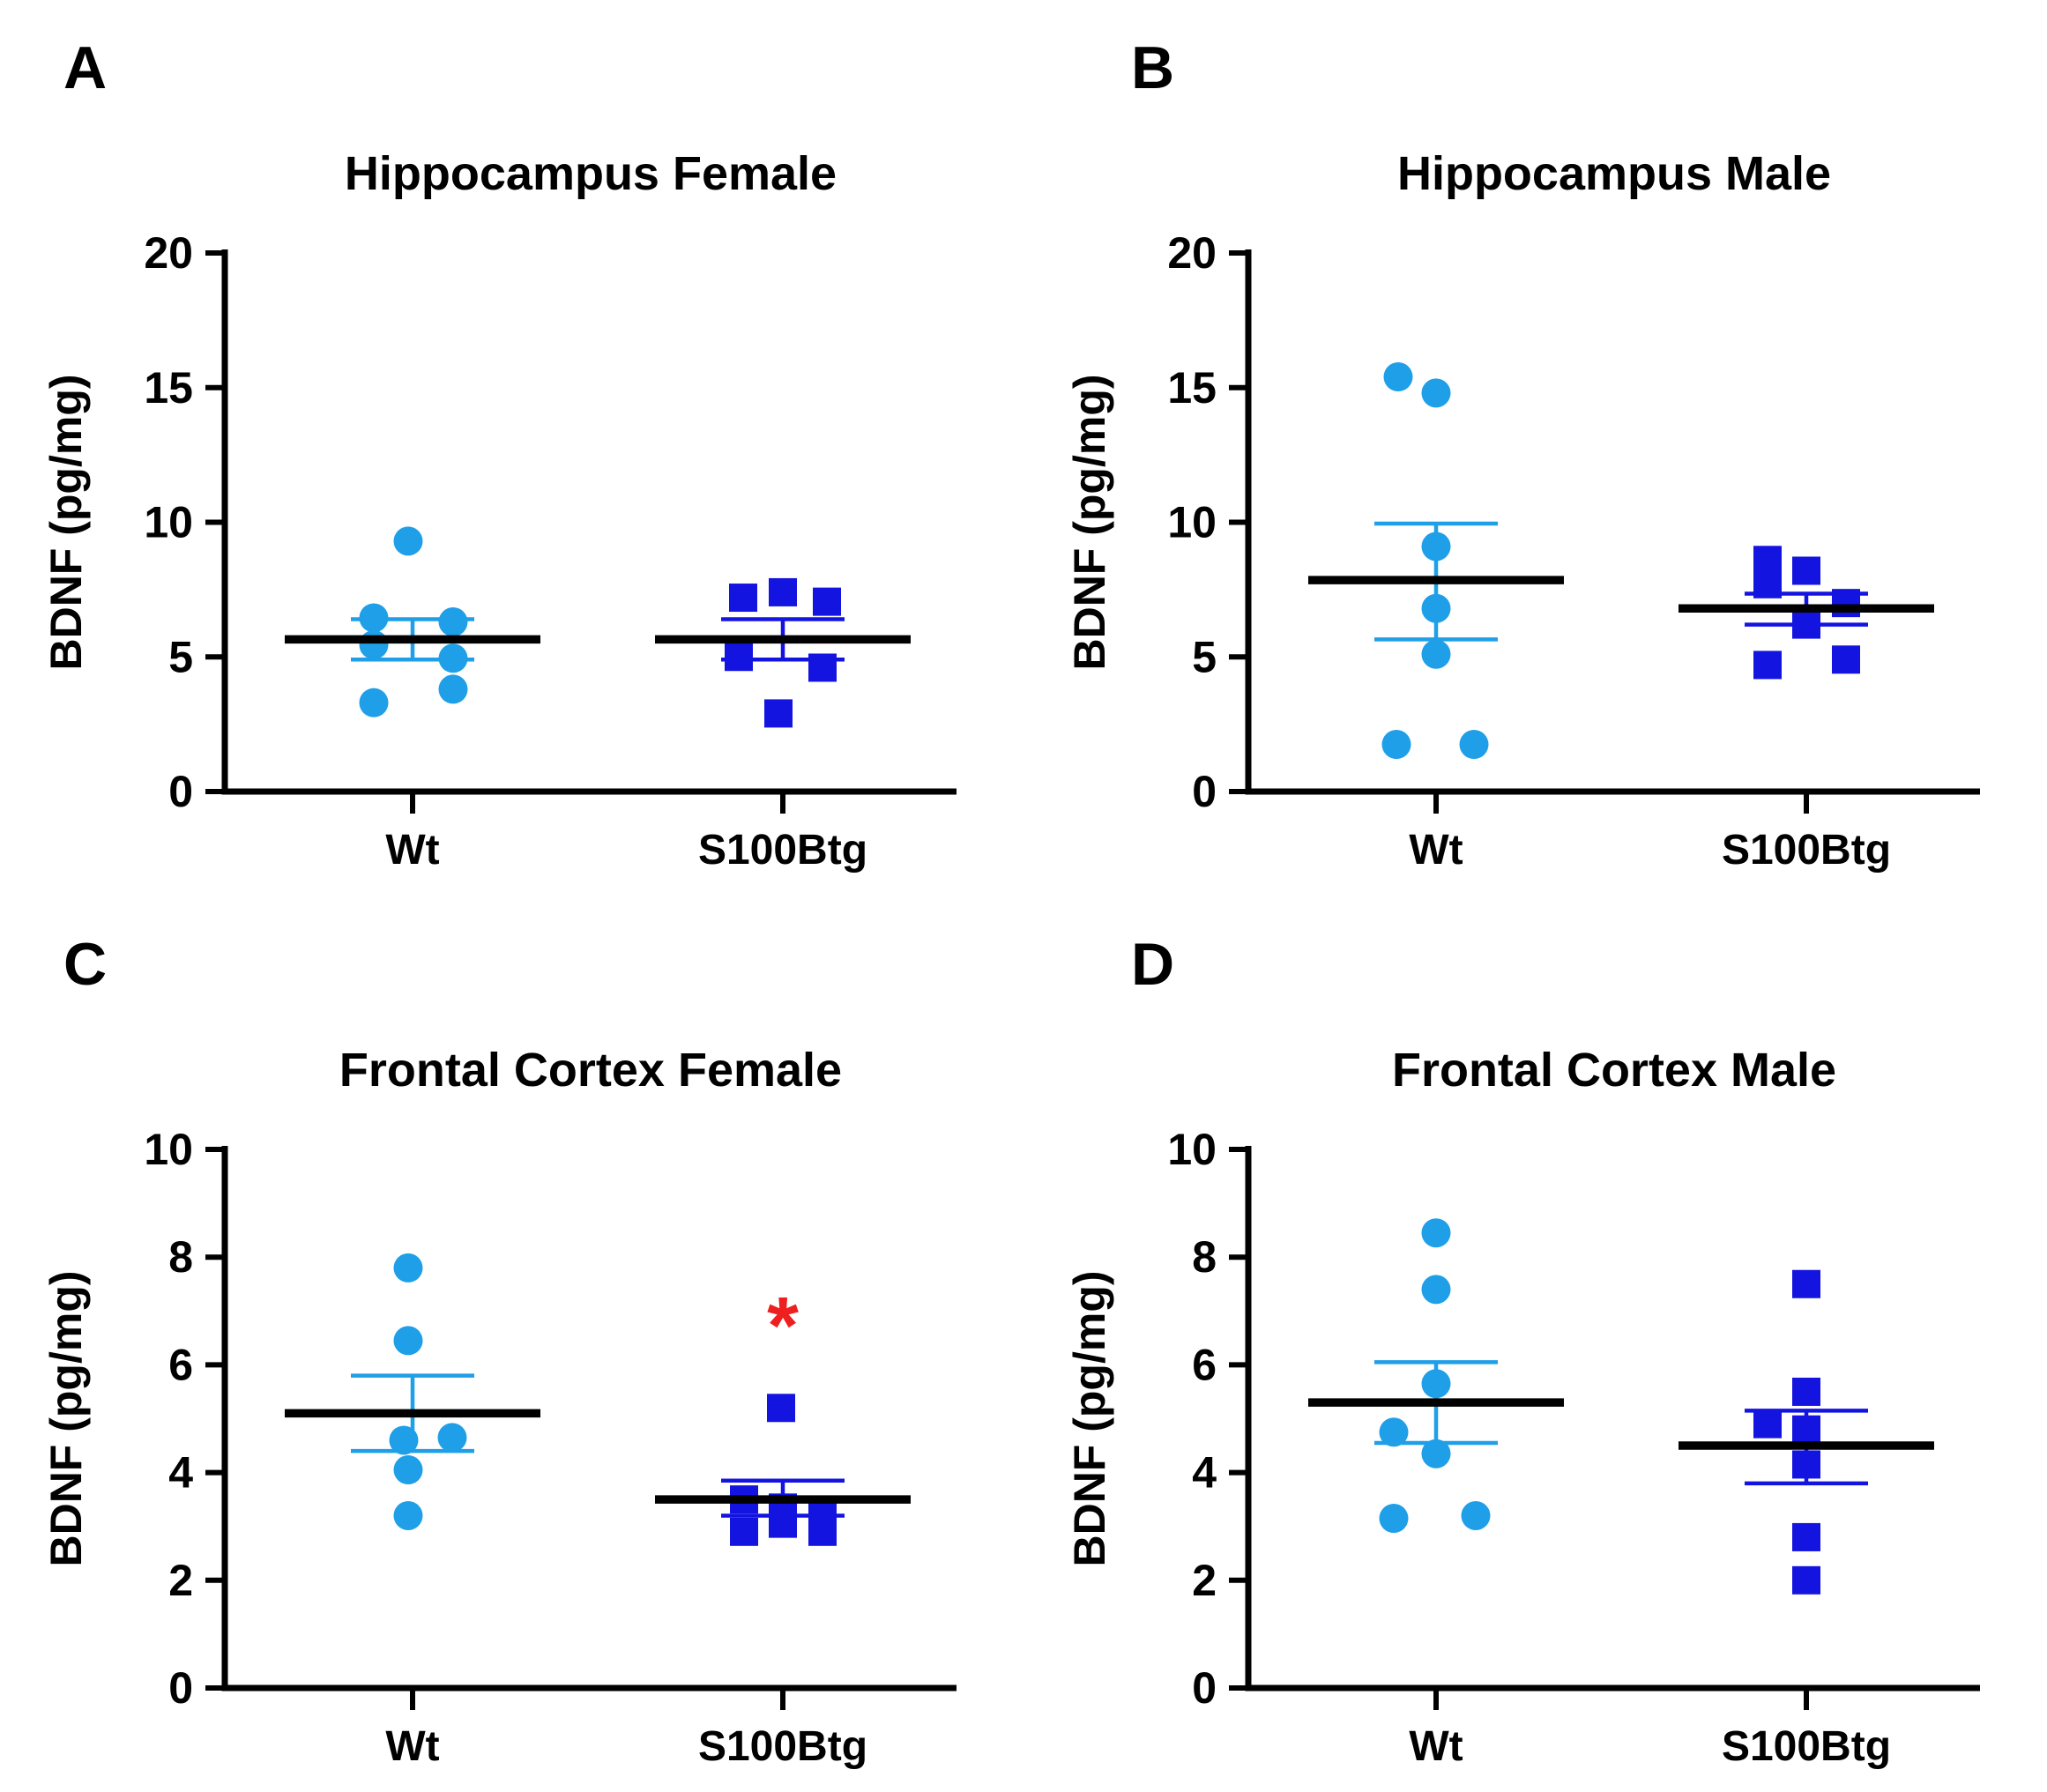 The height and width of the screenshot is (1792, 2047). Describe the element at coordinates (1152, 965) in the screenshot. I see `panel-label: D` at that location.